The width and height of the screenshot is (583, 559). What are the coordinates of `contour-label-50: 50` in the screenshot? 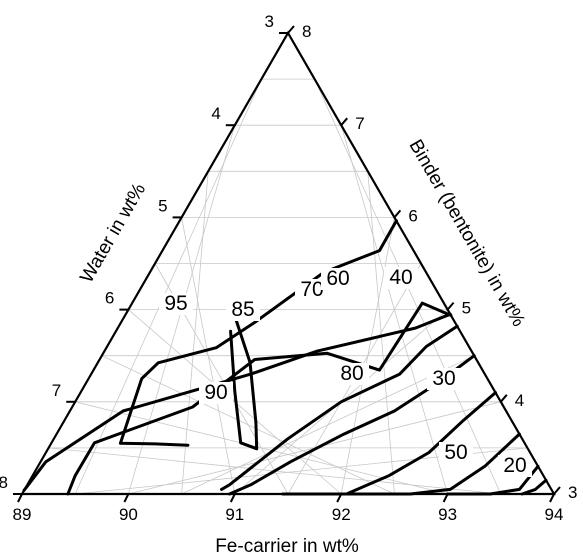 It's located at (455, 452).